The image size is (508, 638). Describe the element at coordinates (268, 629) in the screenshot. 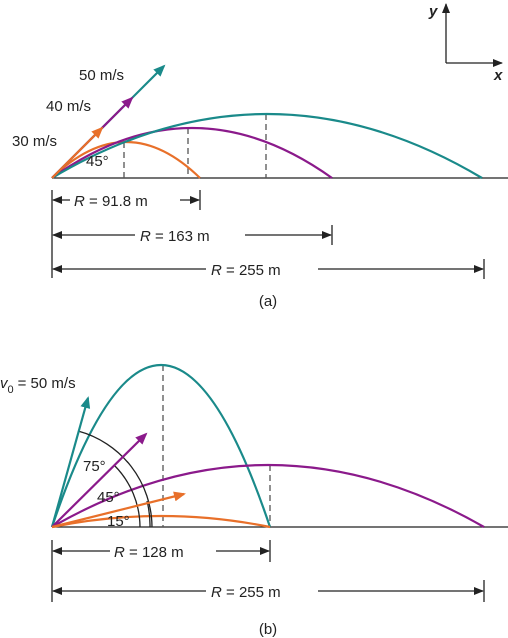

I see `caption: (b)` at that location.